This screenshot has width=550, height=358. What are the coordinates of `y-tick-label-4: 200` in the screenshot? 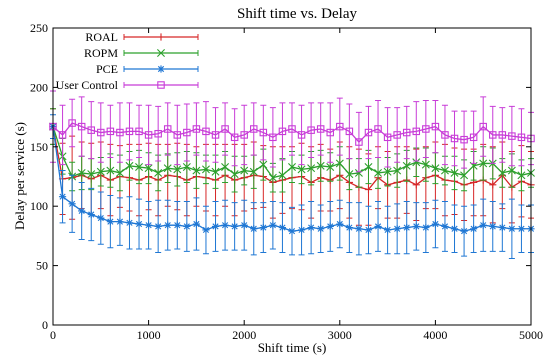 It's located at (39, 87).